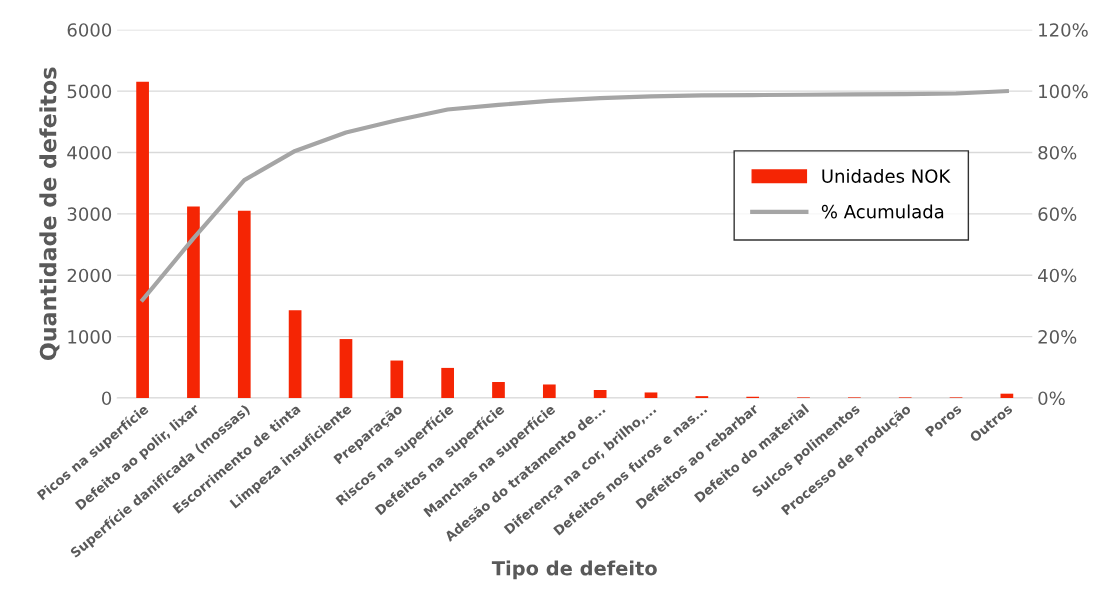  What do you see at coordinates (1051, 398) in the screenshot?
I see `y2-tick-label: 0%` at bounding box center [1051, 398].